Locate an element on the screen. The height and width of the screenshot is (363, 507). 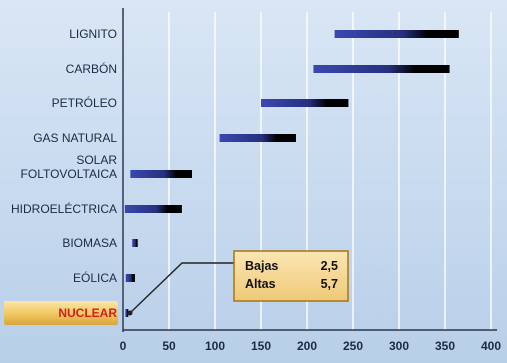
callout-value: 5,7 is located at coordinates (329, 284).